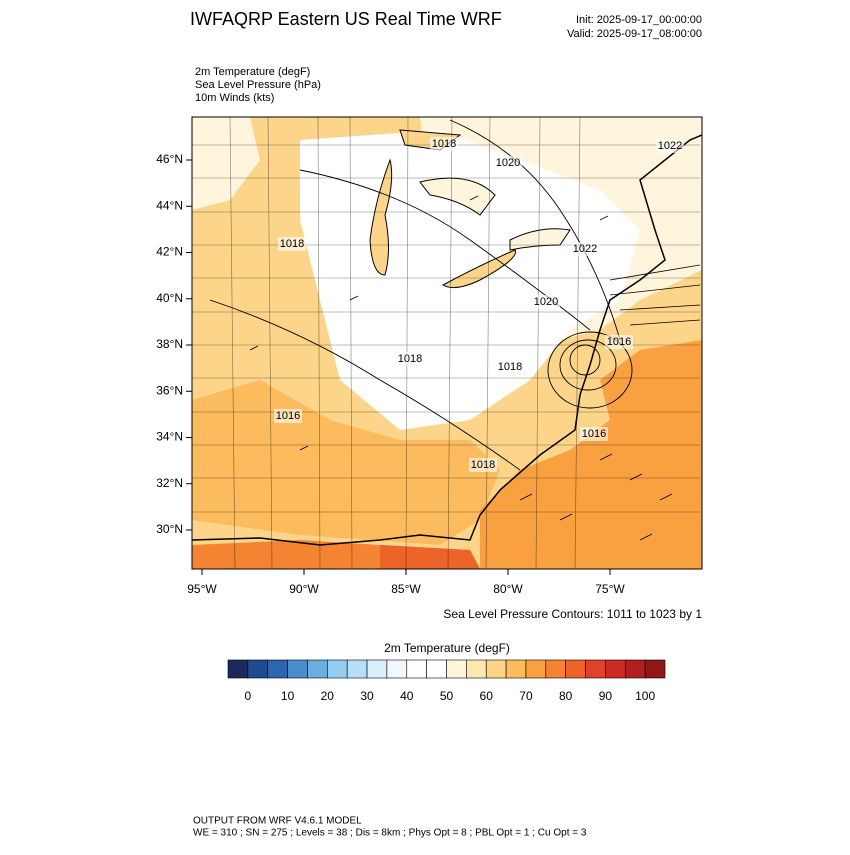 Image resolution: width=850 pixels, height=855 pixels. I want to click on lon-label: 95°W, so click(202, 589).